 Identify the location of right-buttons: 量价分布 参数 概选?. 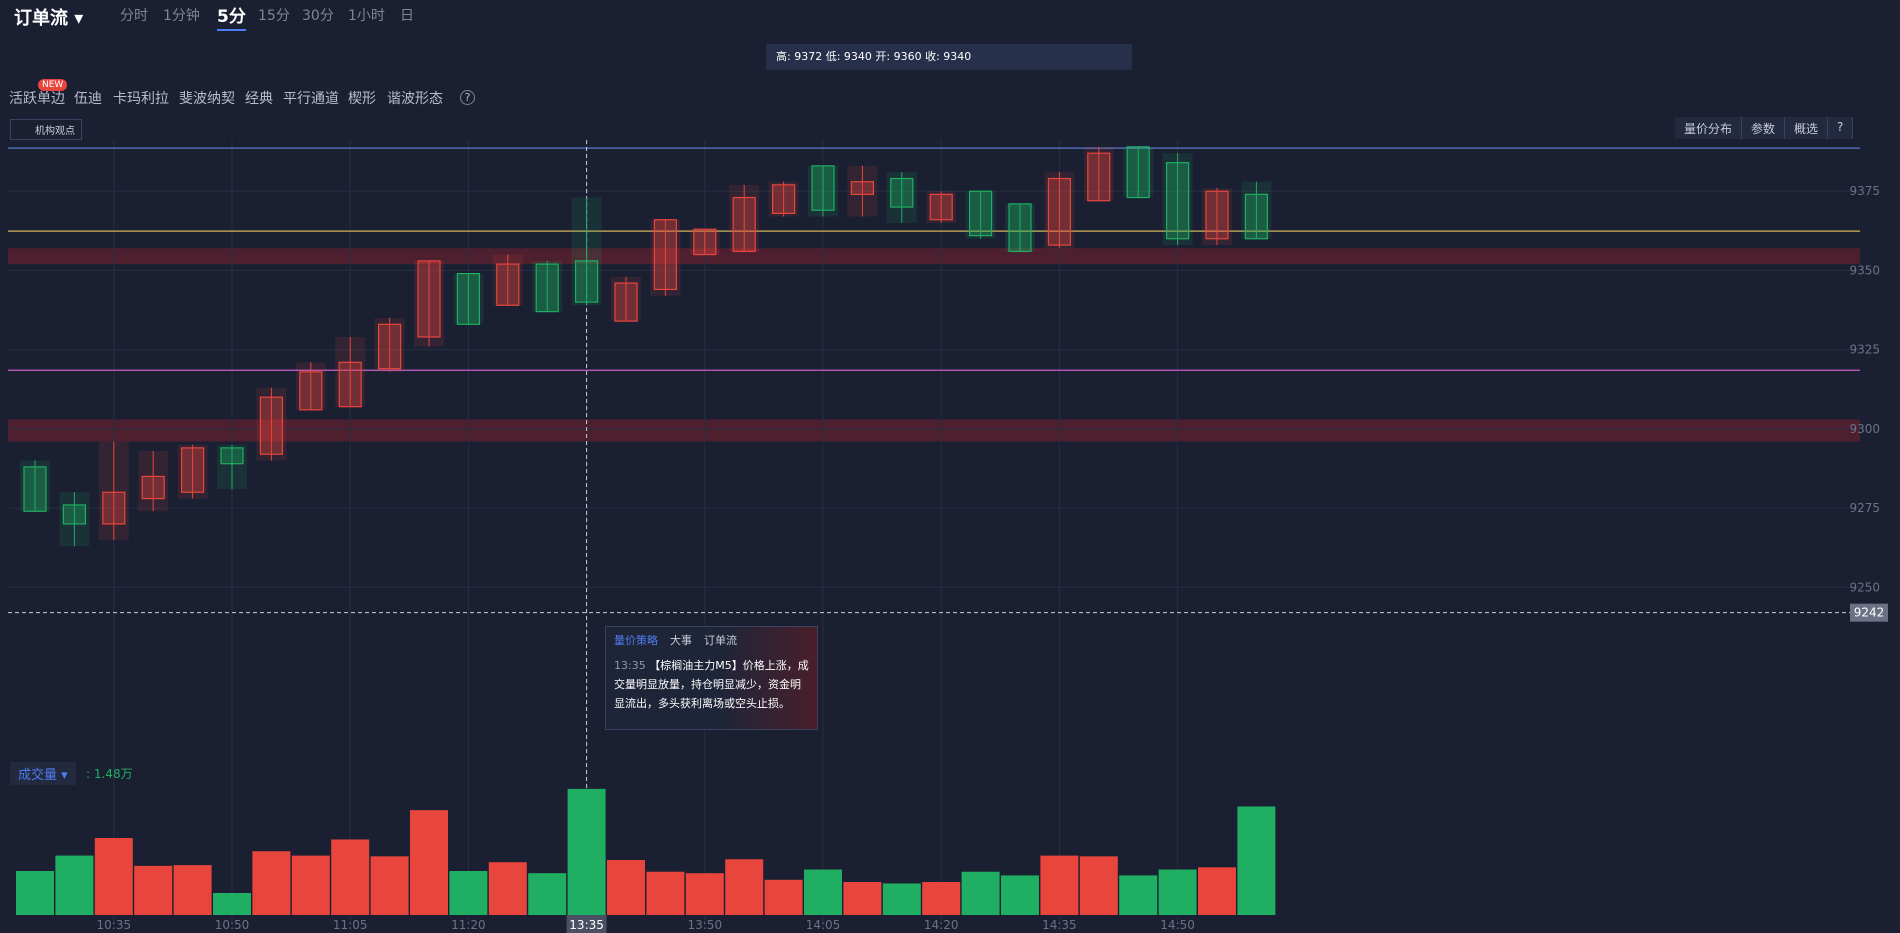
(1764, 128).